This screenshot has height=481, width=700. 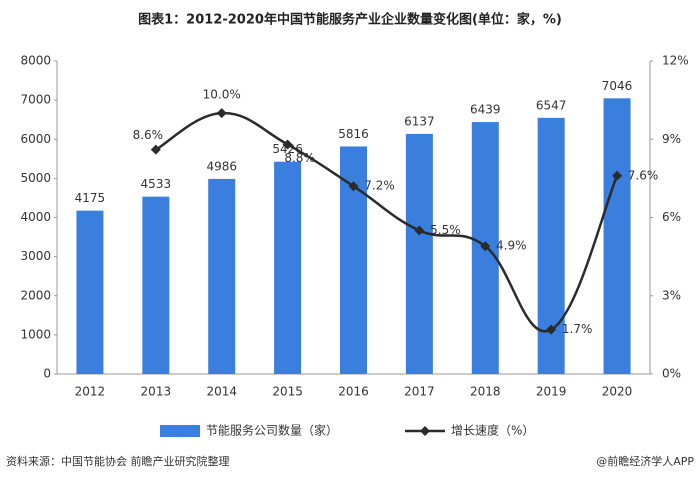 I want to click on bar-value-label: 6439, so click(x=485, y=110).